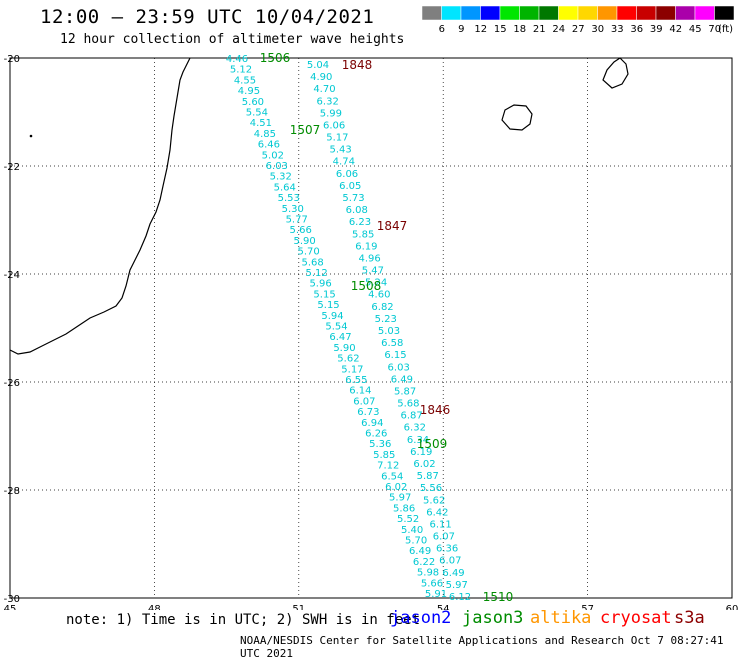 The height and width of the screenshot is (660, 740). What do you see at coordinates (424, 464) in the screenshot?
I see `swh-value-east: 6.02` at bounding box center [424, 464].